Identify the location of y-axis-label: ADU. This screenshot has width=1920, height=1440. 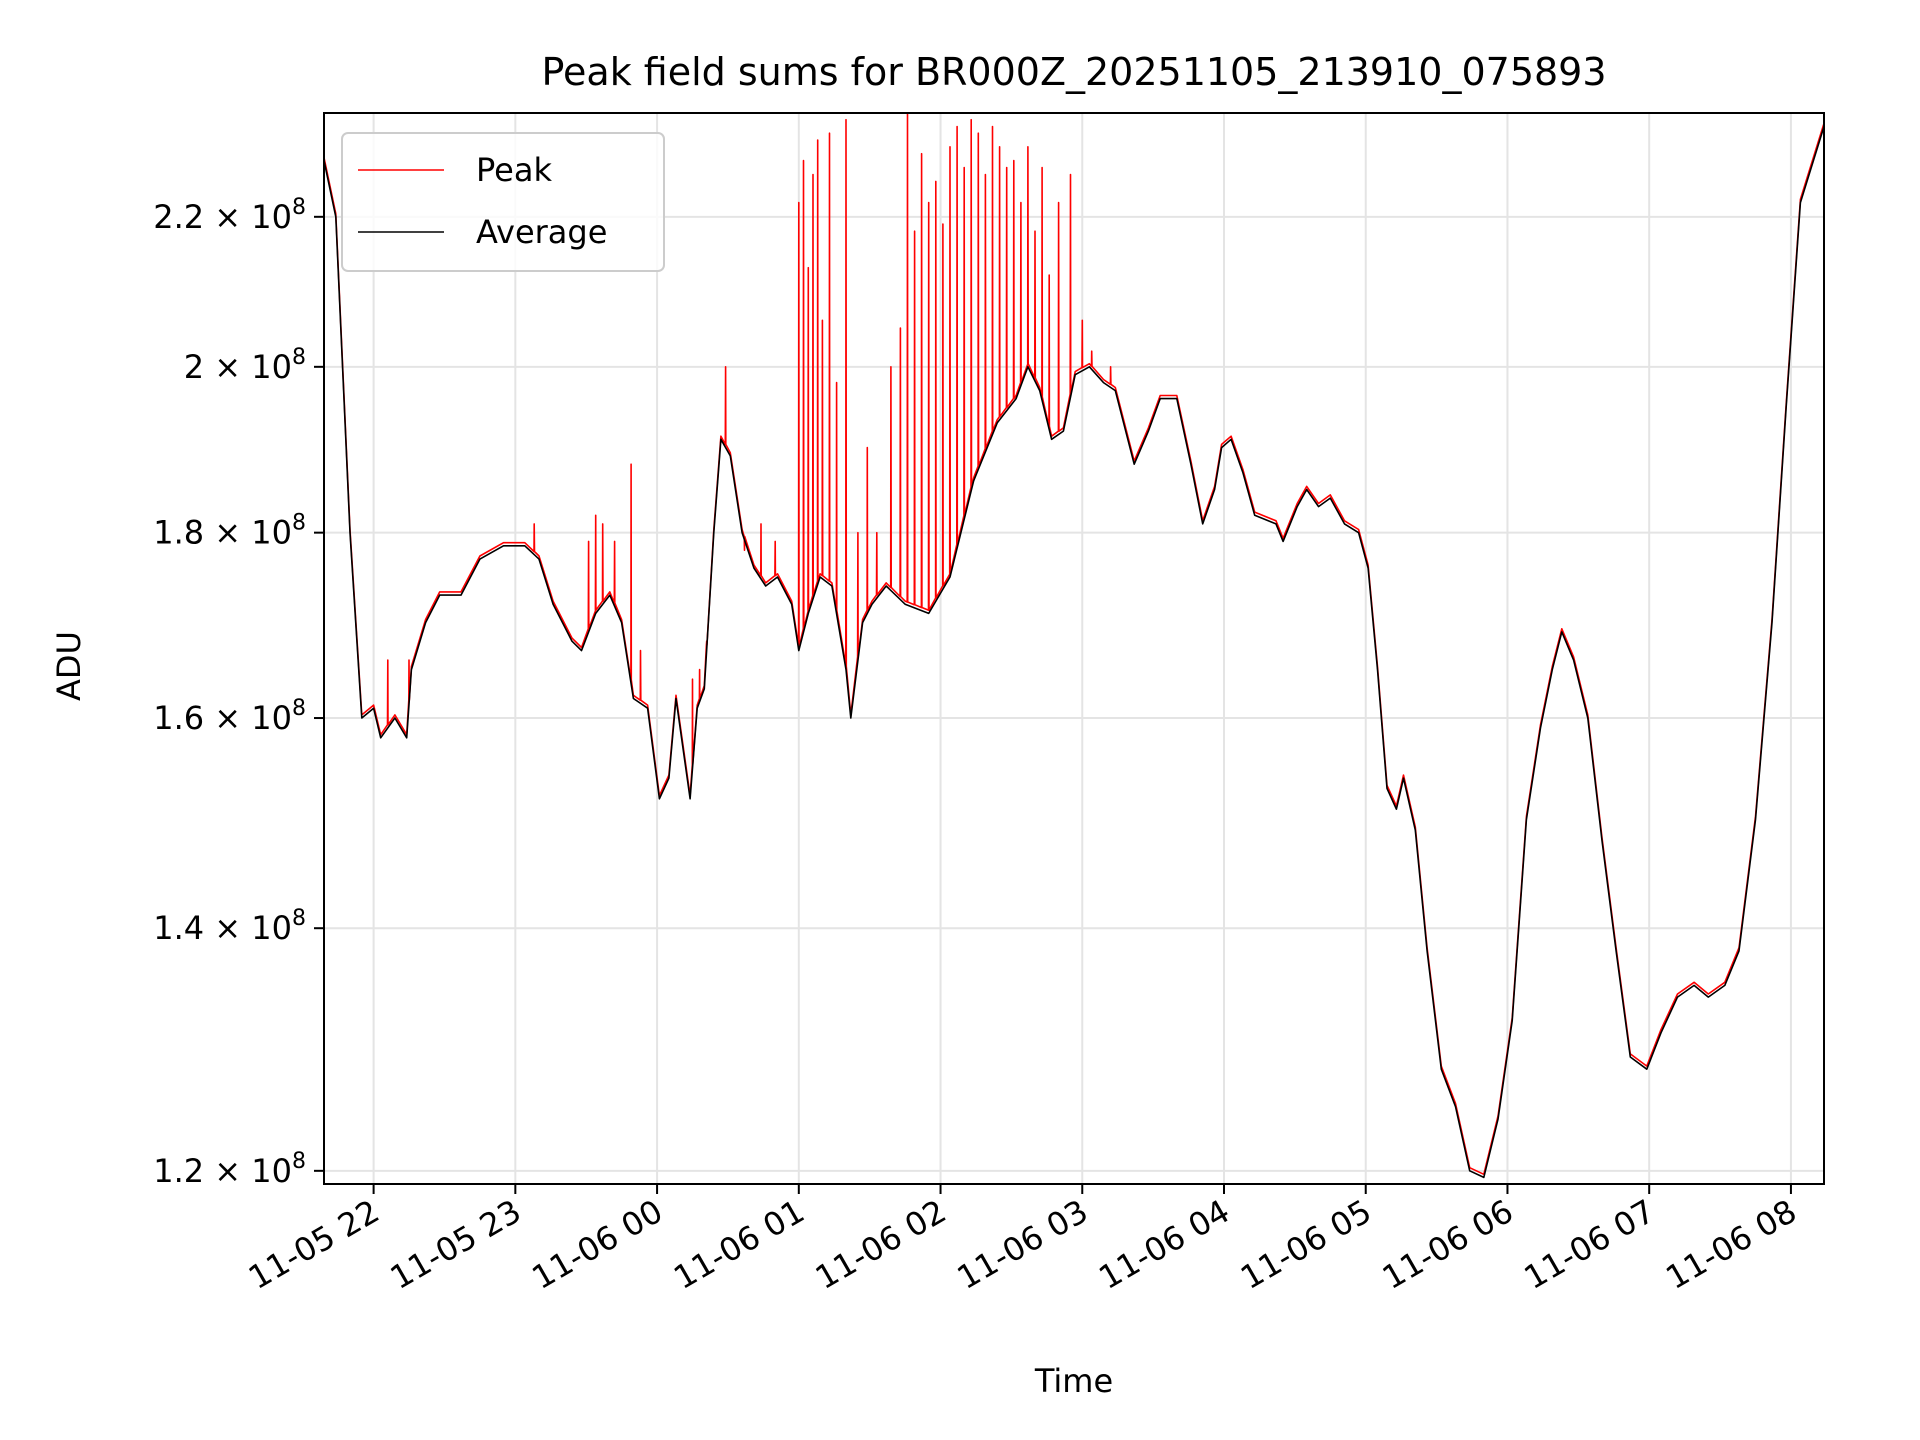
(69, 666).